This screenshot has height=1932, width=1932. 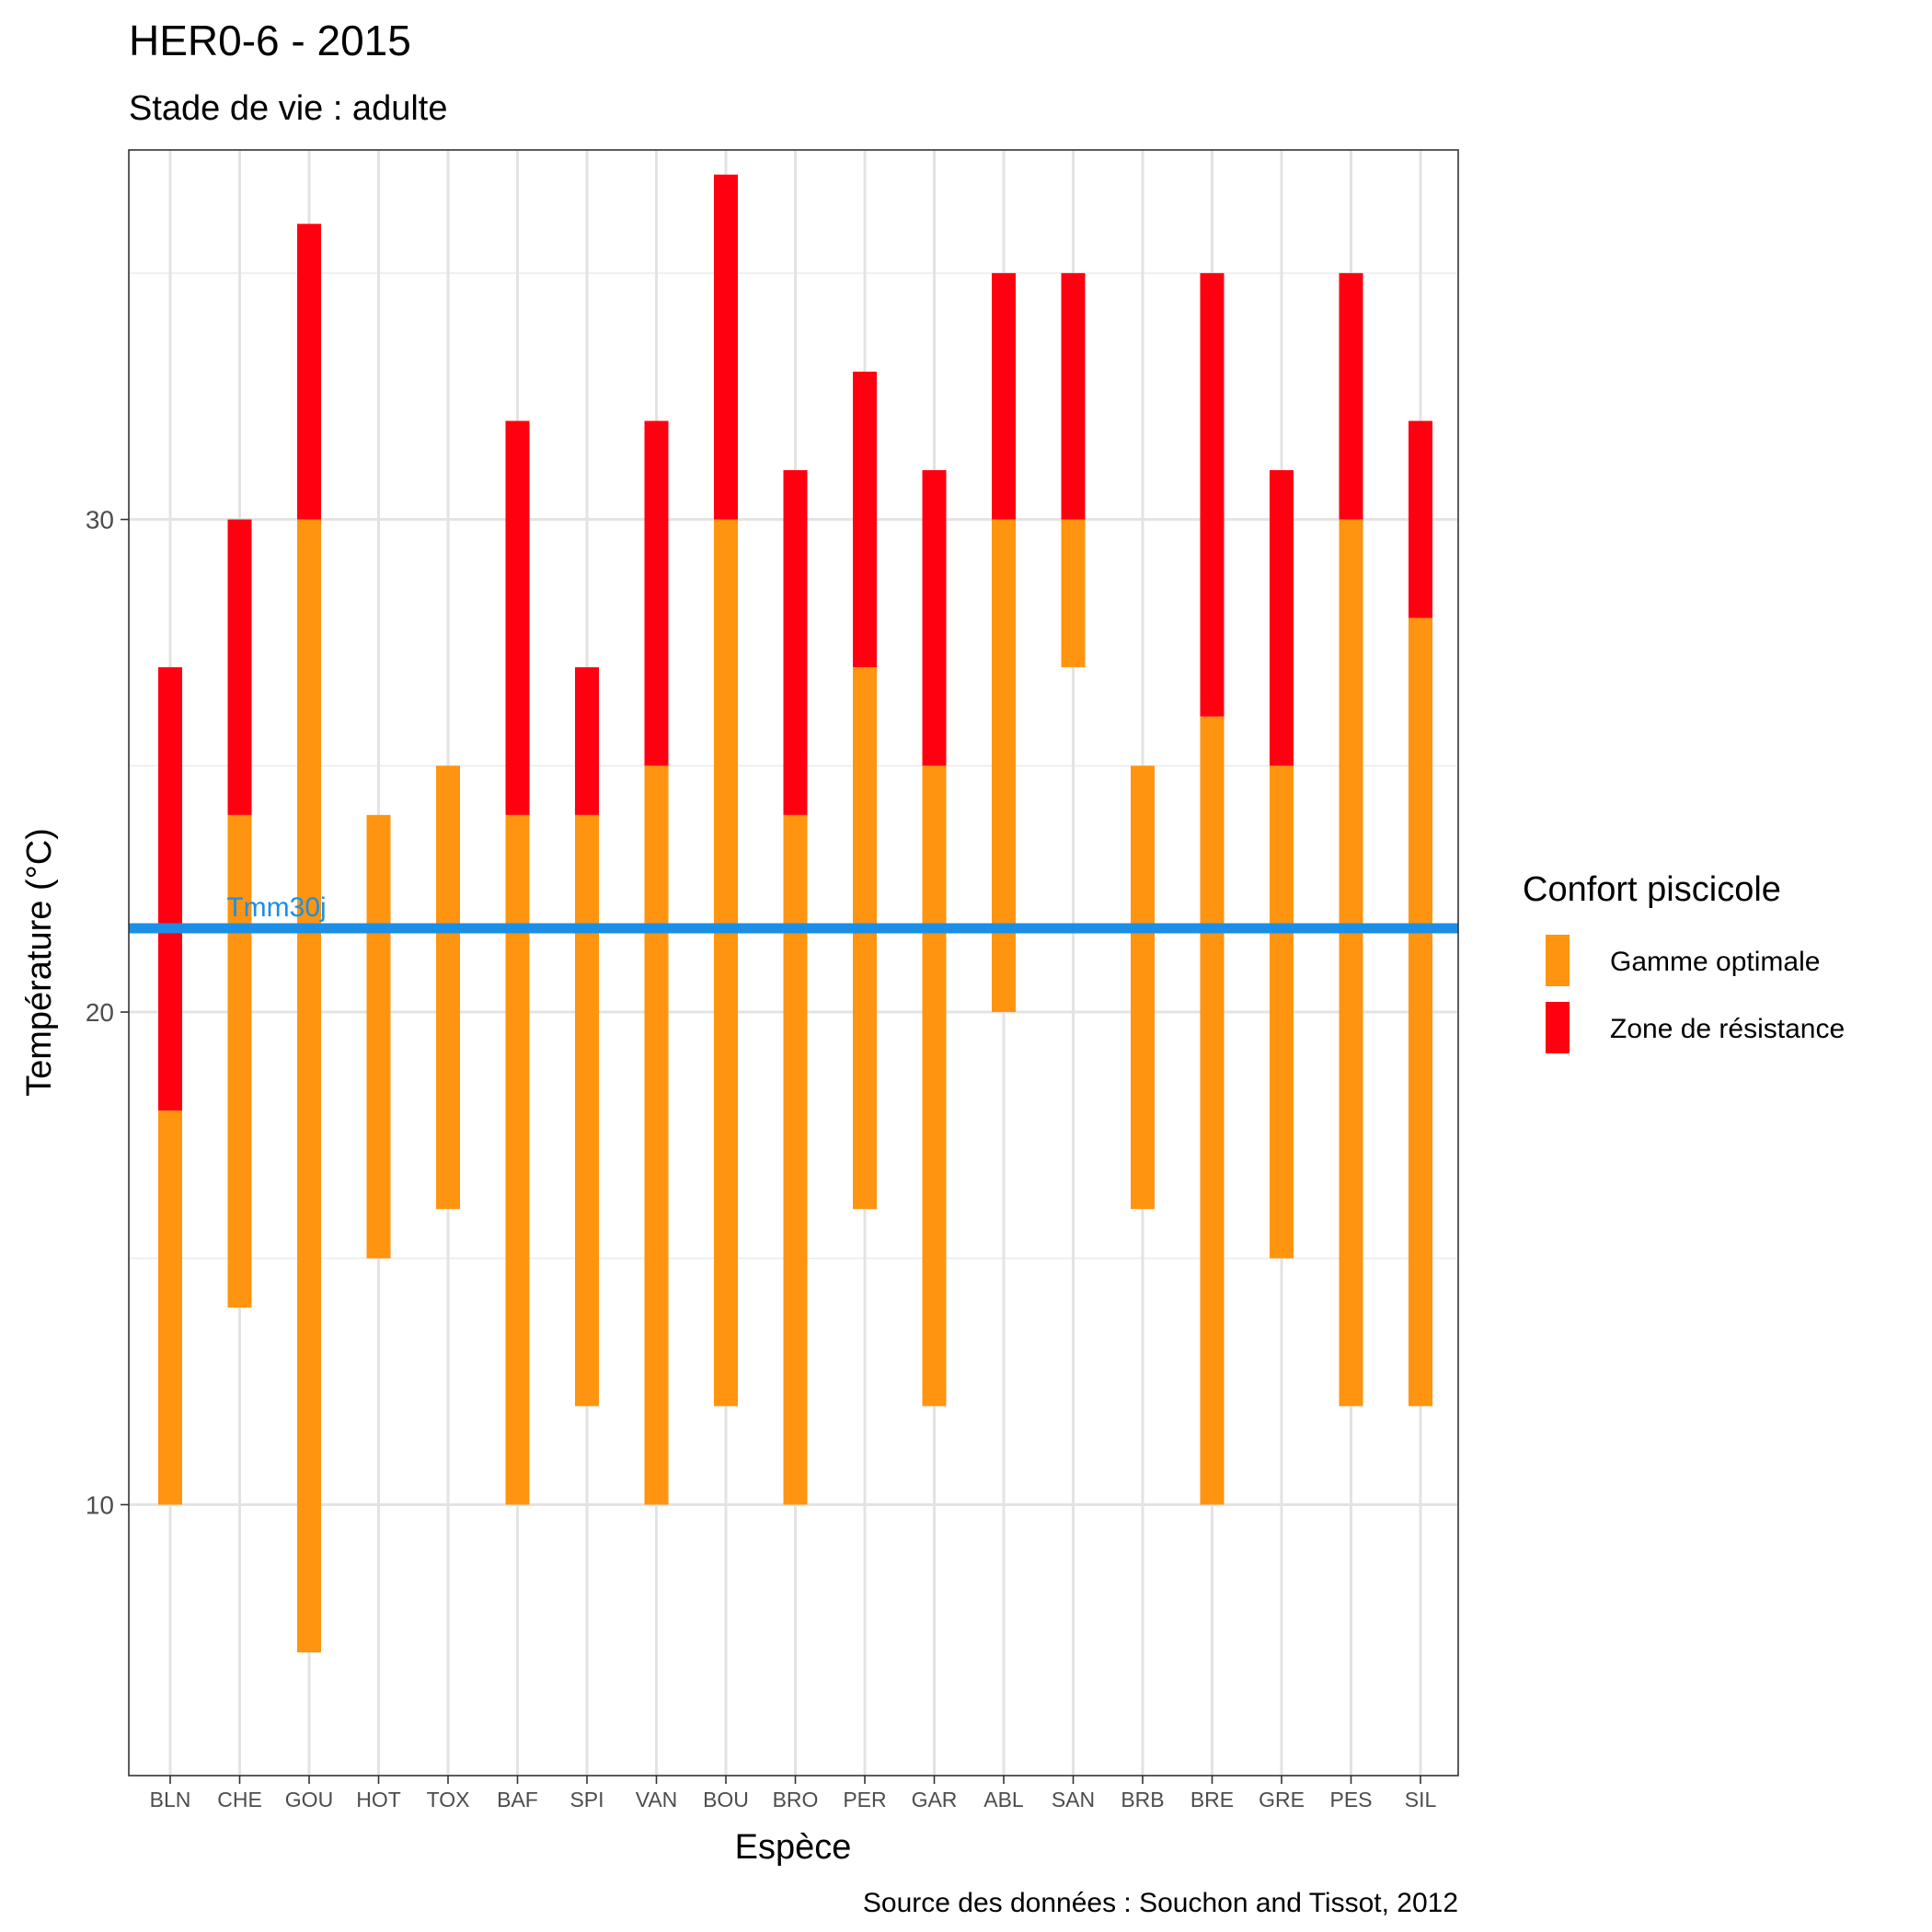 I want to click on bar-san-resistance, so click(x=1073, y=396).